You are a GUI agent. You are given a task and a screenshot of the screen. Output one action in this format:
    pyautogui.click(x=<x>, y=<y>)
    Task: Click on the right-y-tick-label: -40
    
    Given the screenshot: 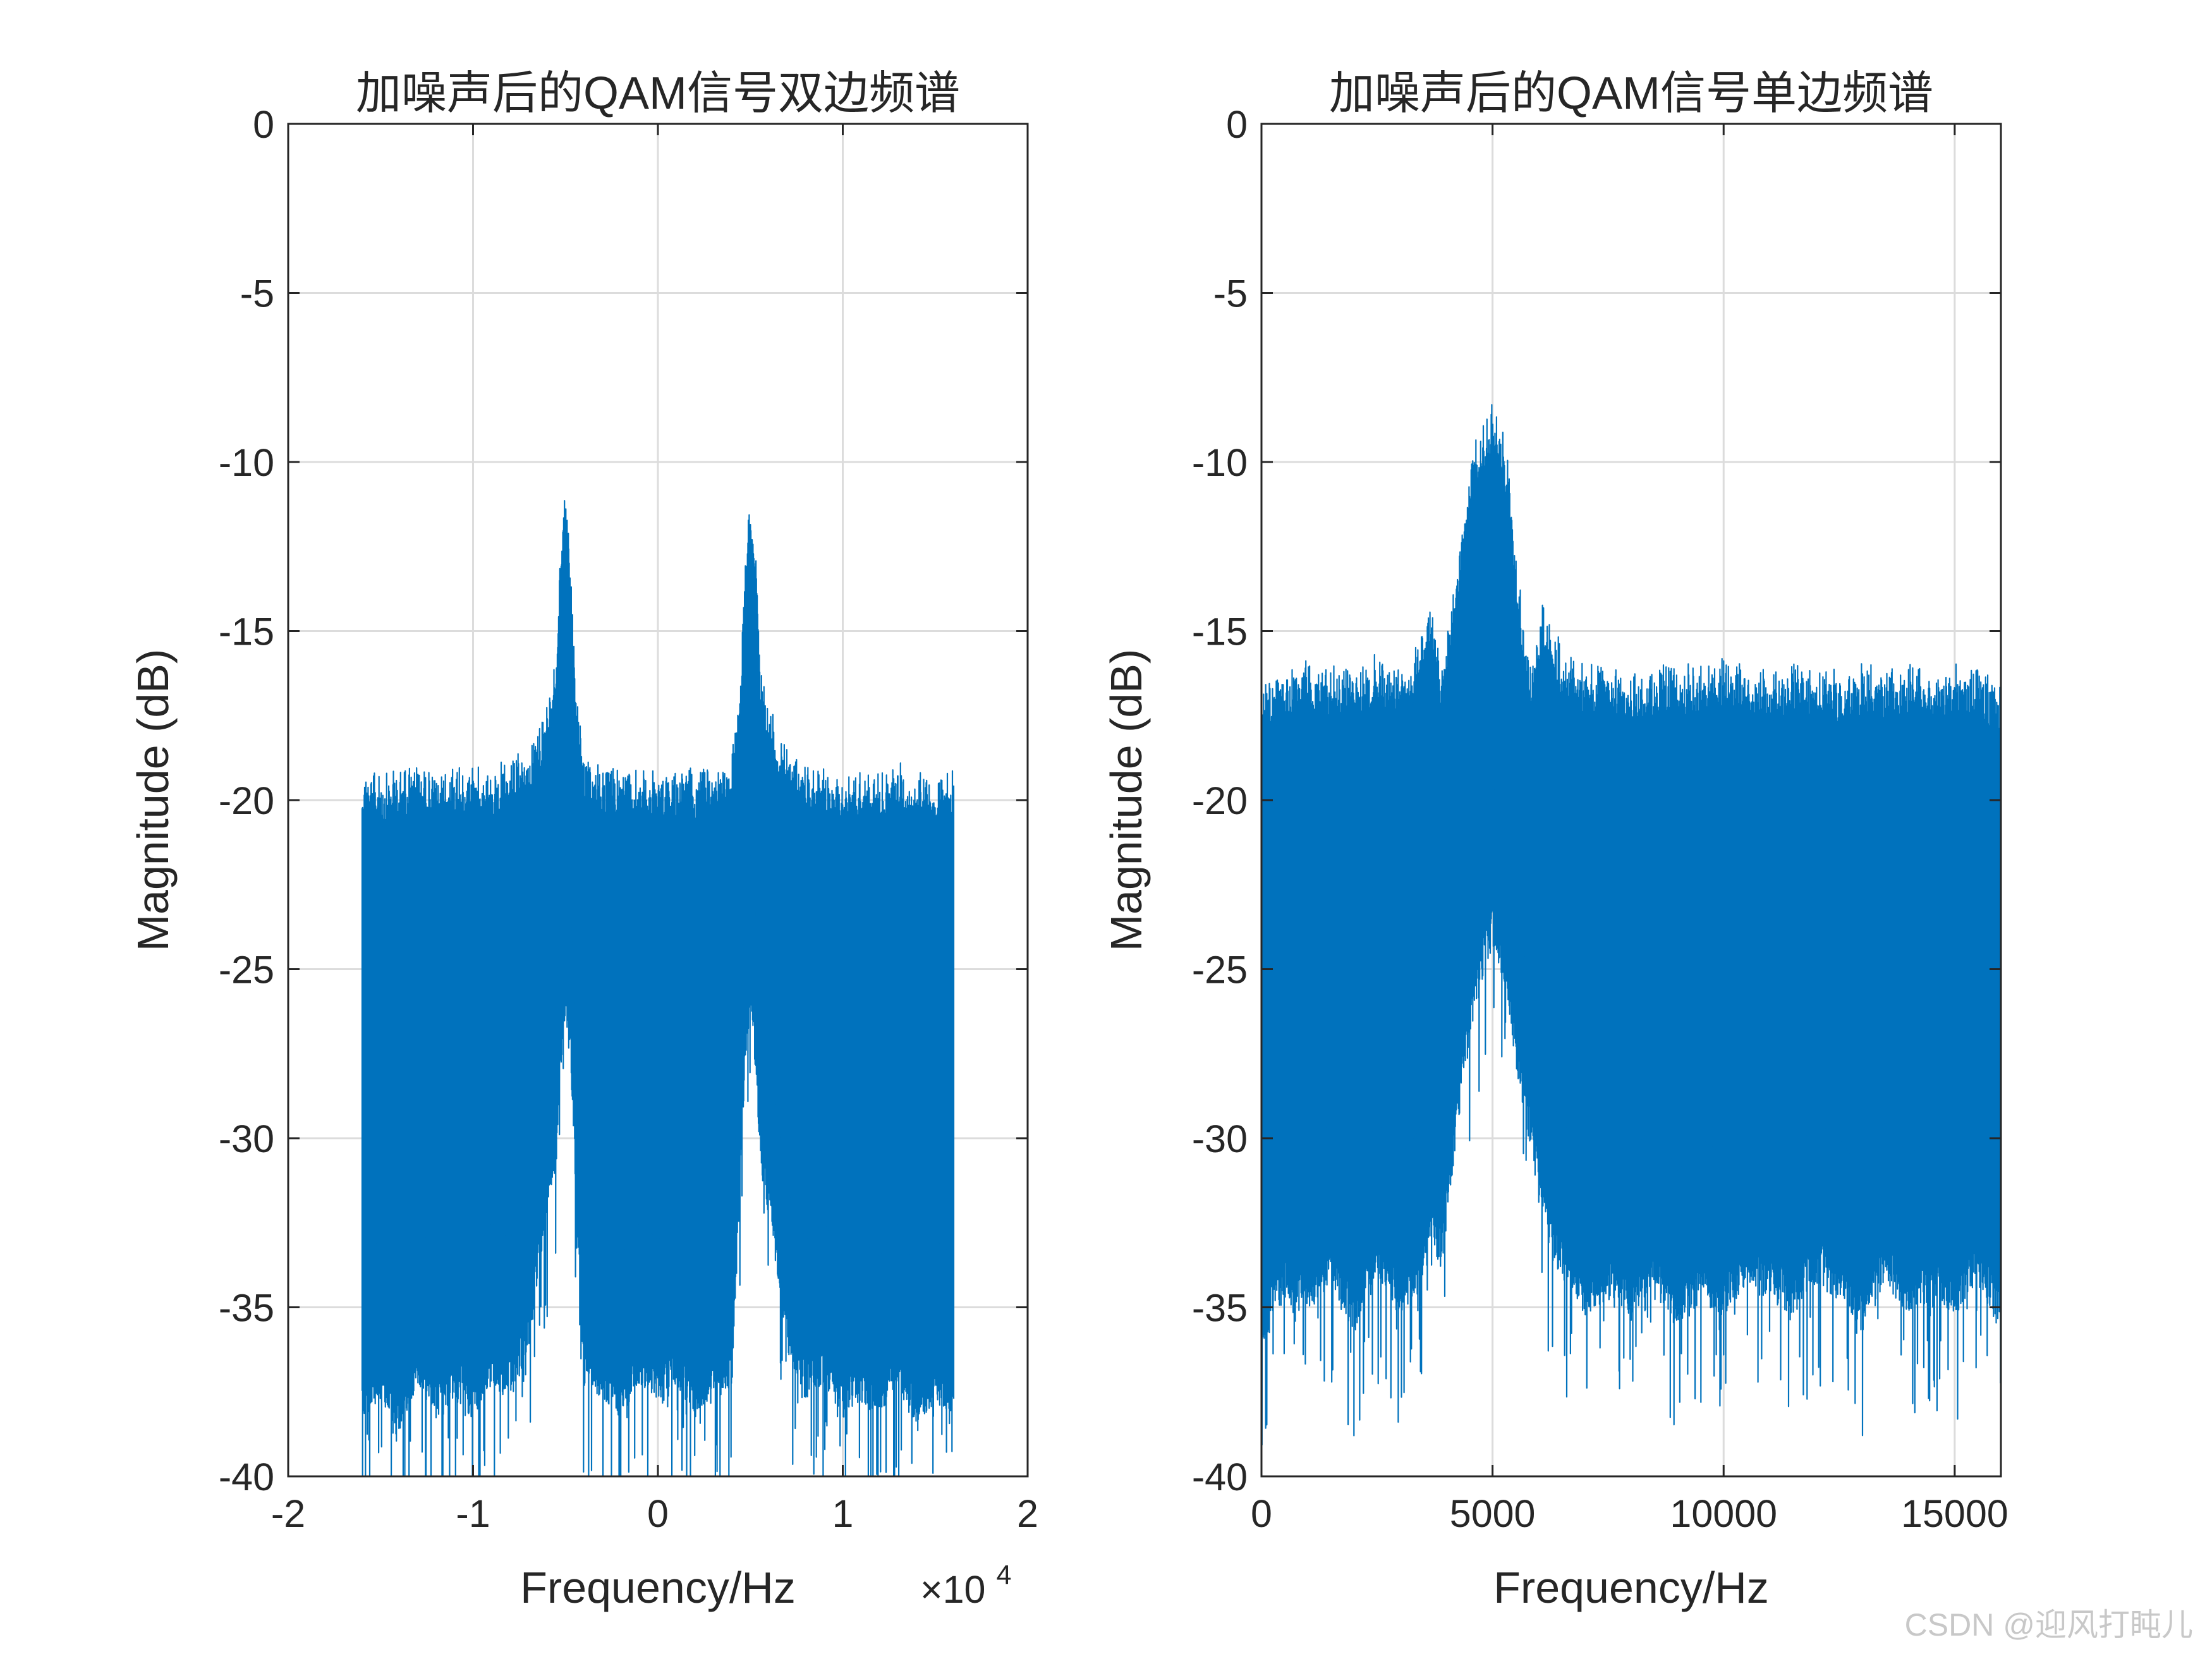 What is the action you would take?
    pyautogui.click(x=1220, y=1476)
    